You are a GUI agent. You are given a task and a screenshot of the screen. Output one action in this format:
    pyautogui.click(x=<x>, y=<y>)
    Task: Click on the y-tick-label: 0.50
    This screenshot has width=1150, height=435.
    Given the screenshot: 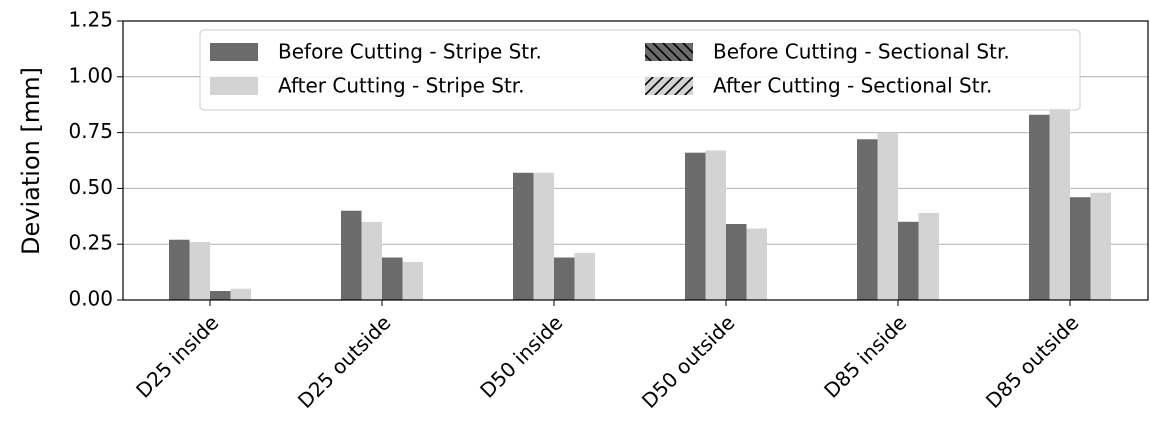 What is the action you would take?
    pyautogui.click(x=90, y=187)
    